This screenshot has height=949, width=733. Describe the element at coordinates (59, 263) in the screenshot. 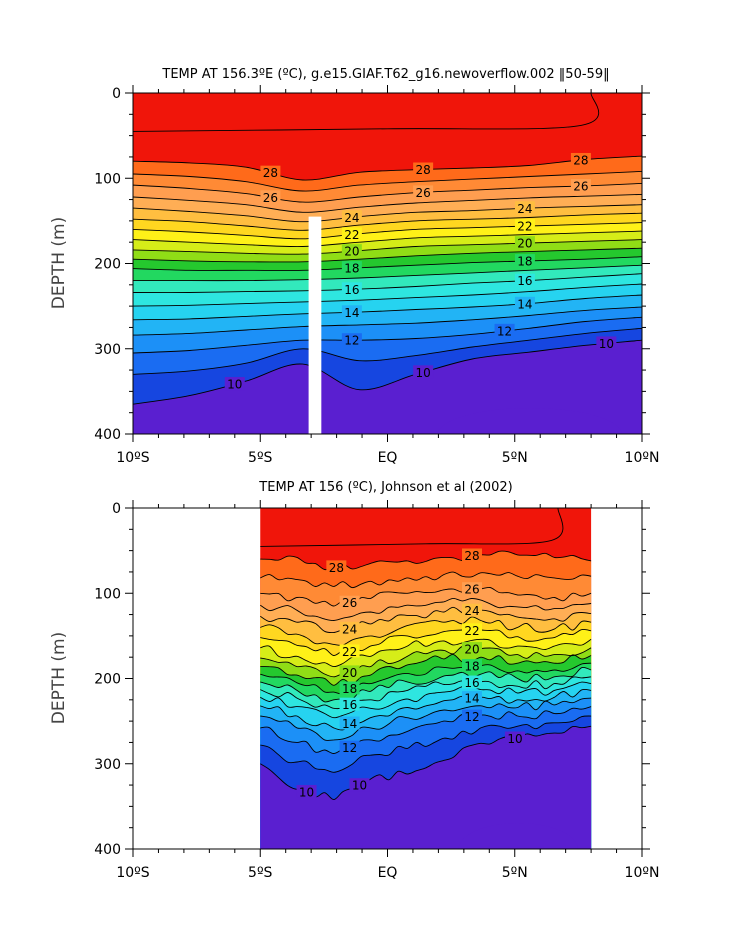

I see `y-axis-label-top: DEPTH (m)` at that location.